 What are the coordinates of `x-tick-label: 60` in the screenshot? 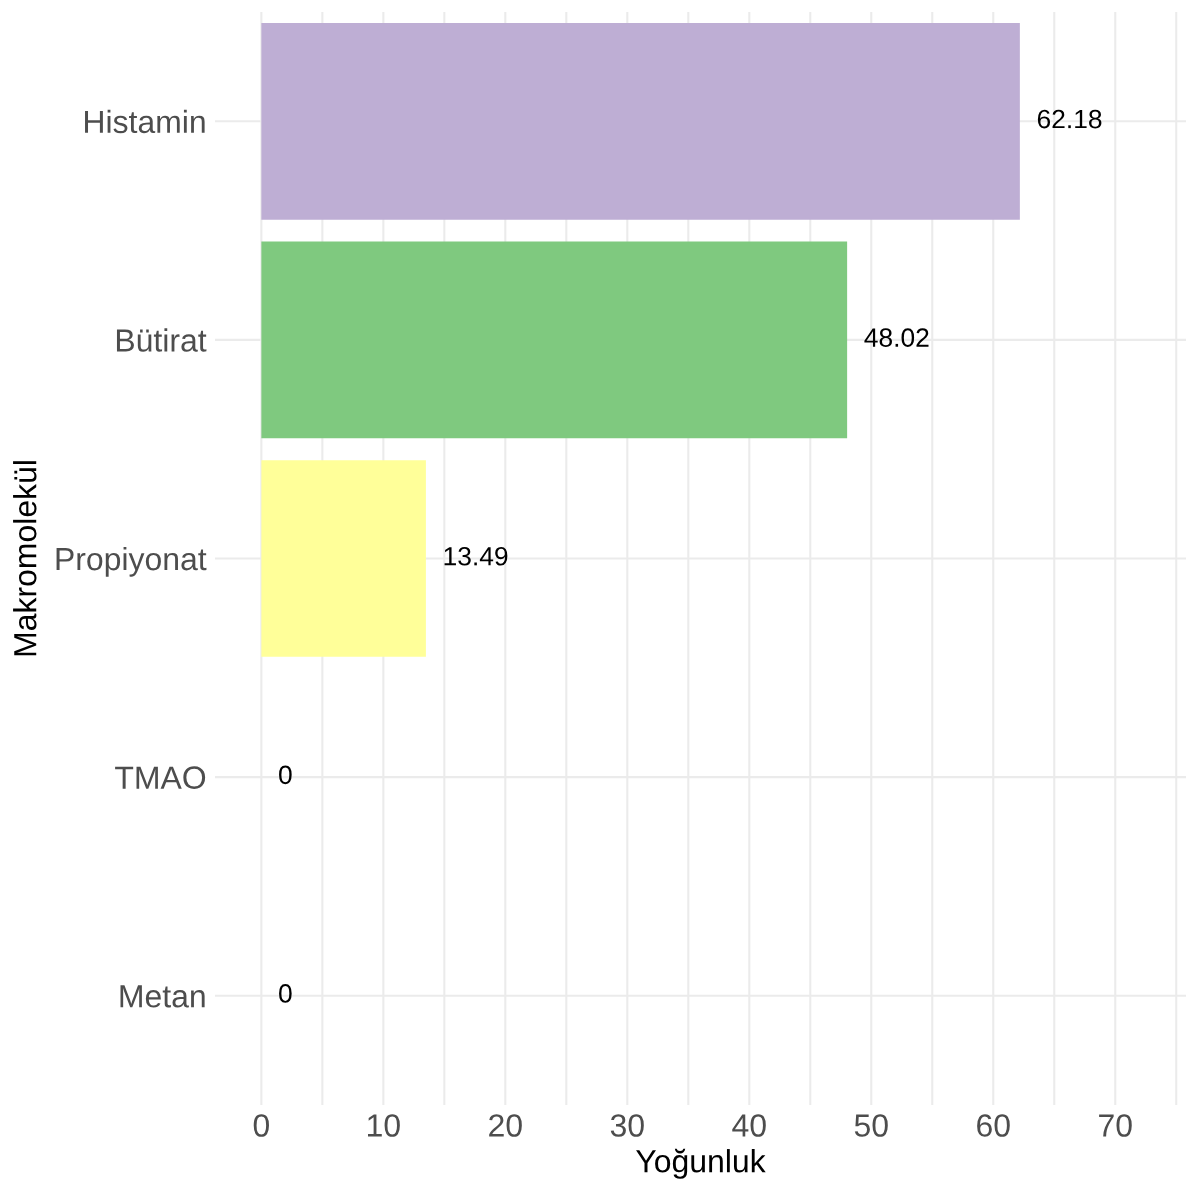 It's located at (993, 1125).